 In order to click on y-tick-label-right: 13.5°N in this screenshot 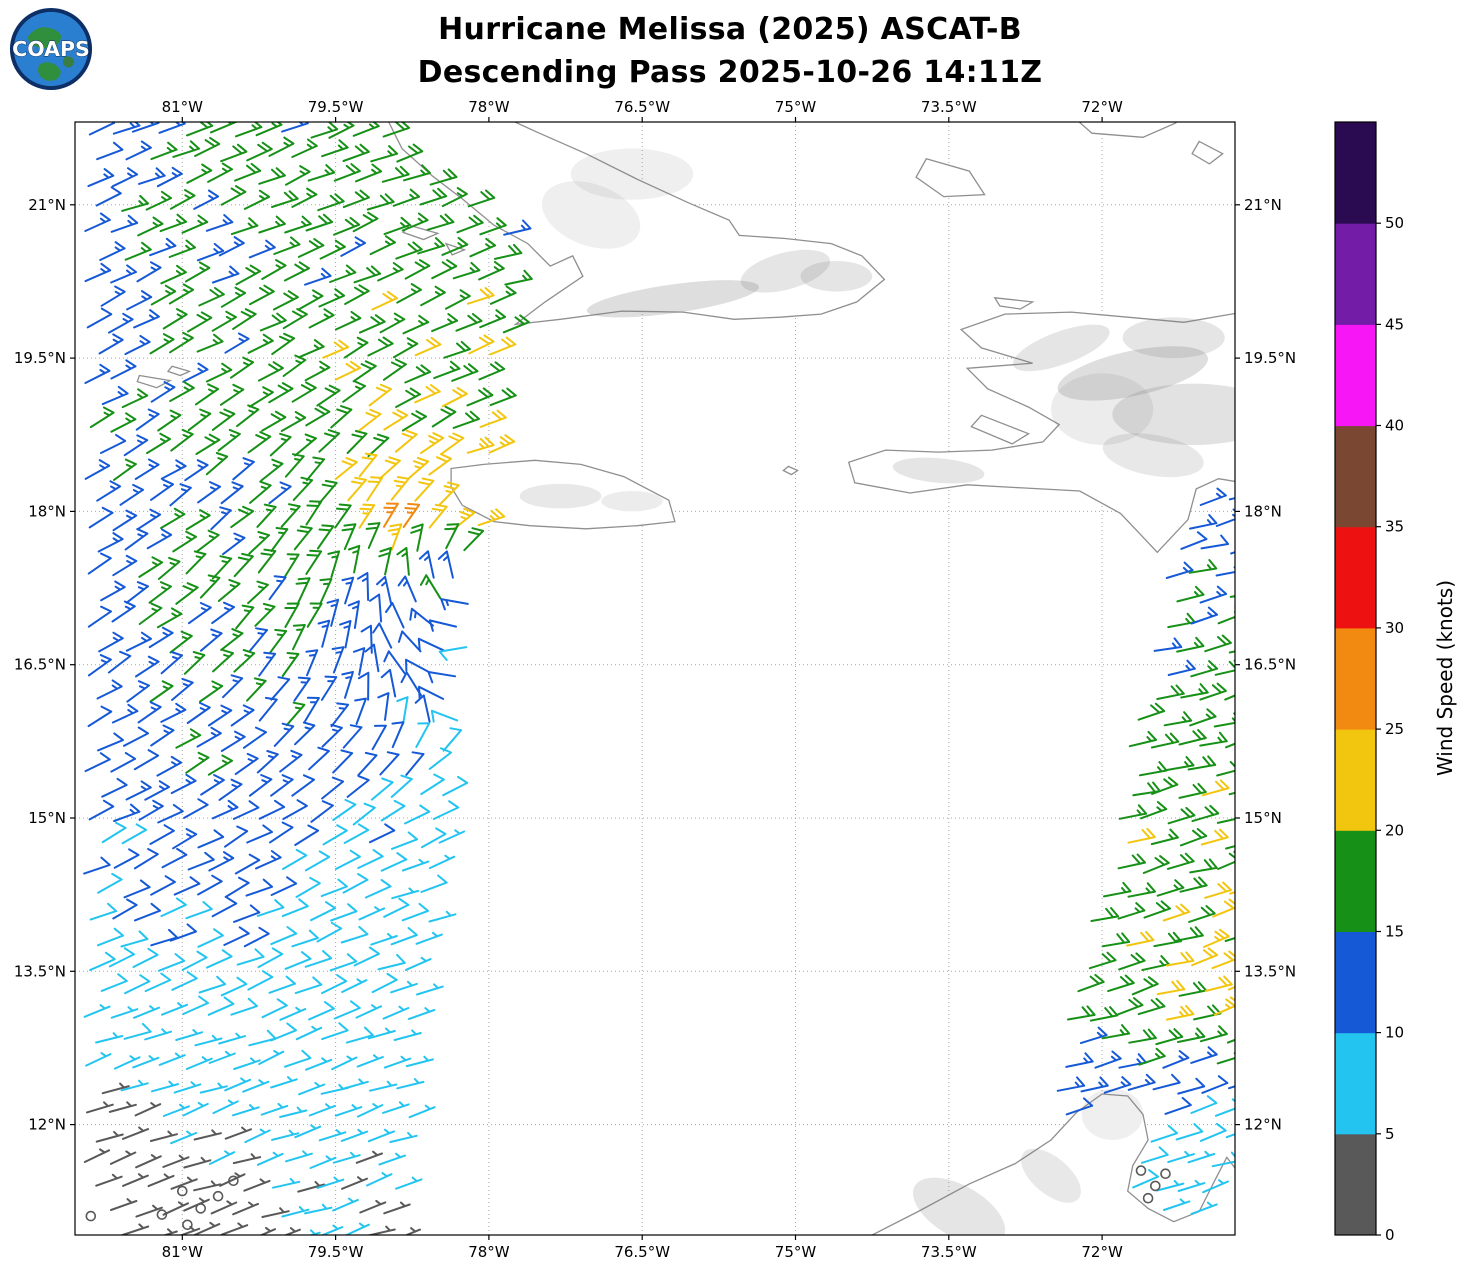, I will do `click(1270, 971)`.